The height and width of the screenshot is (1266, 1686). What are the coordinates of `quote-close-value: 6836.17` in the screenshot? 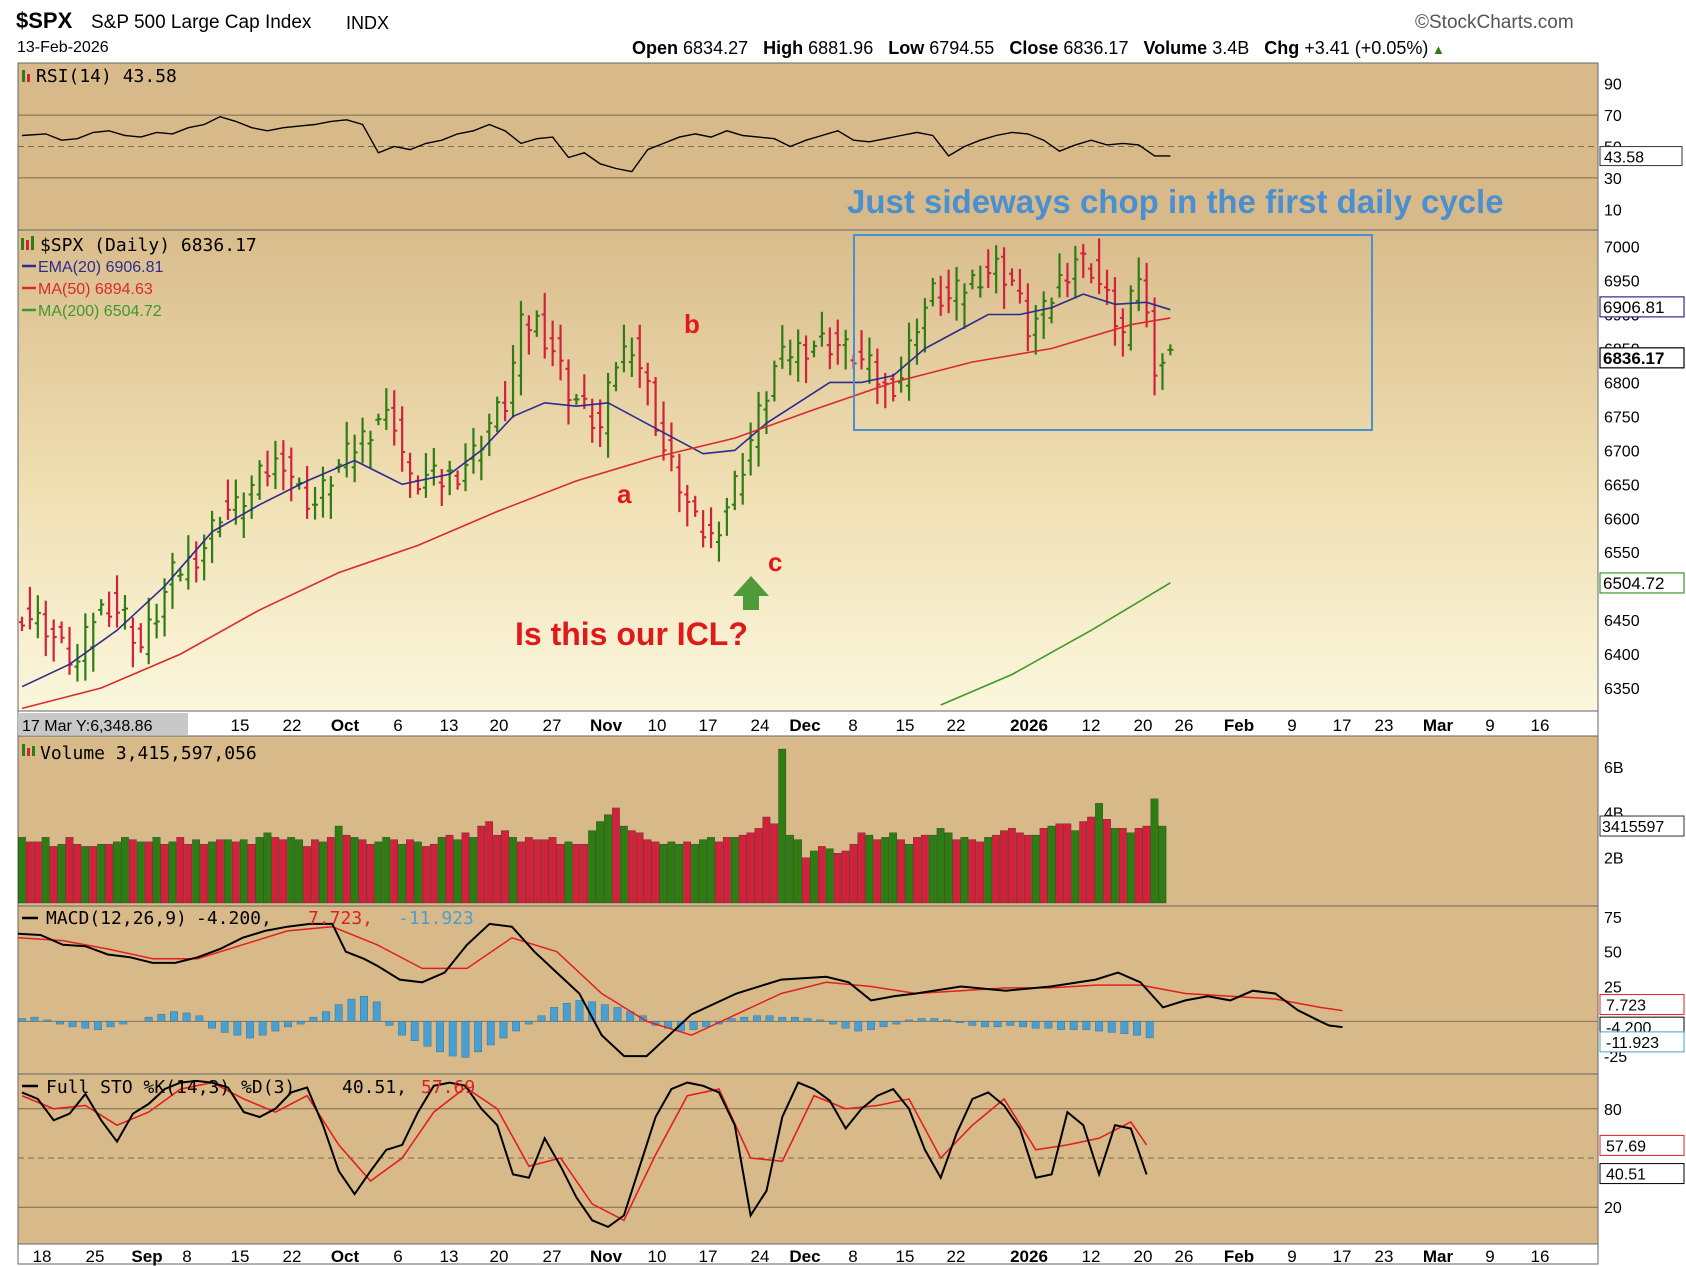 It's located at (1096, 48).